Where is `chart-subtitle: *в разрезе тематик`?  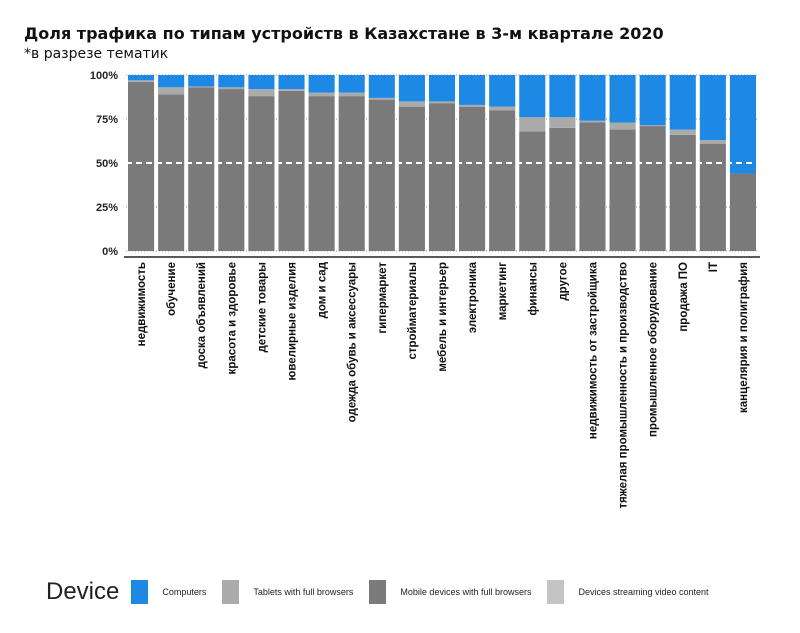 chart-subtitle: *в разрезе тематик is located at coordinates (96, 54).